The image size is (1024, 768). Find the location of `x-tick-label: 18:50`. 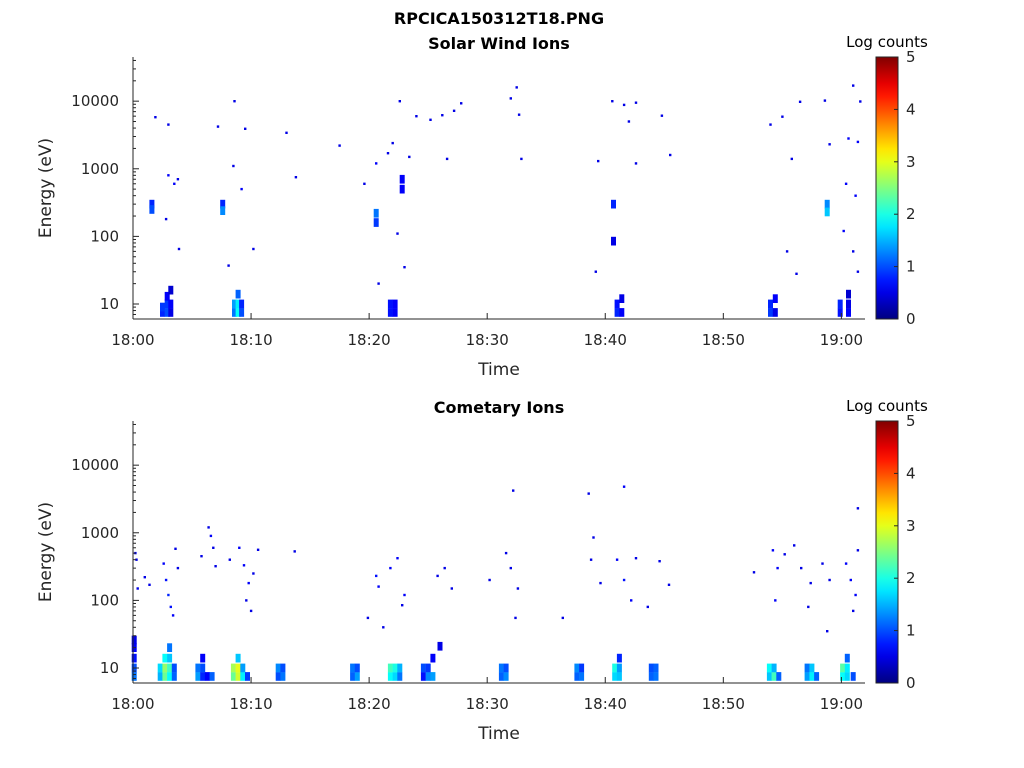

x-tick-label: 18:50 is located at coordinates (723, 340).